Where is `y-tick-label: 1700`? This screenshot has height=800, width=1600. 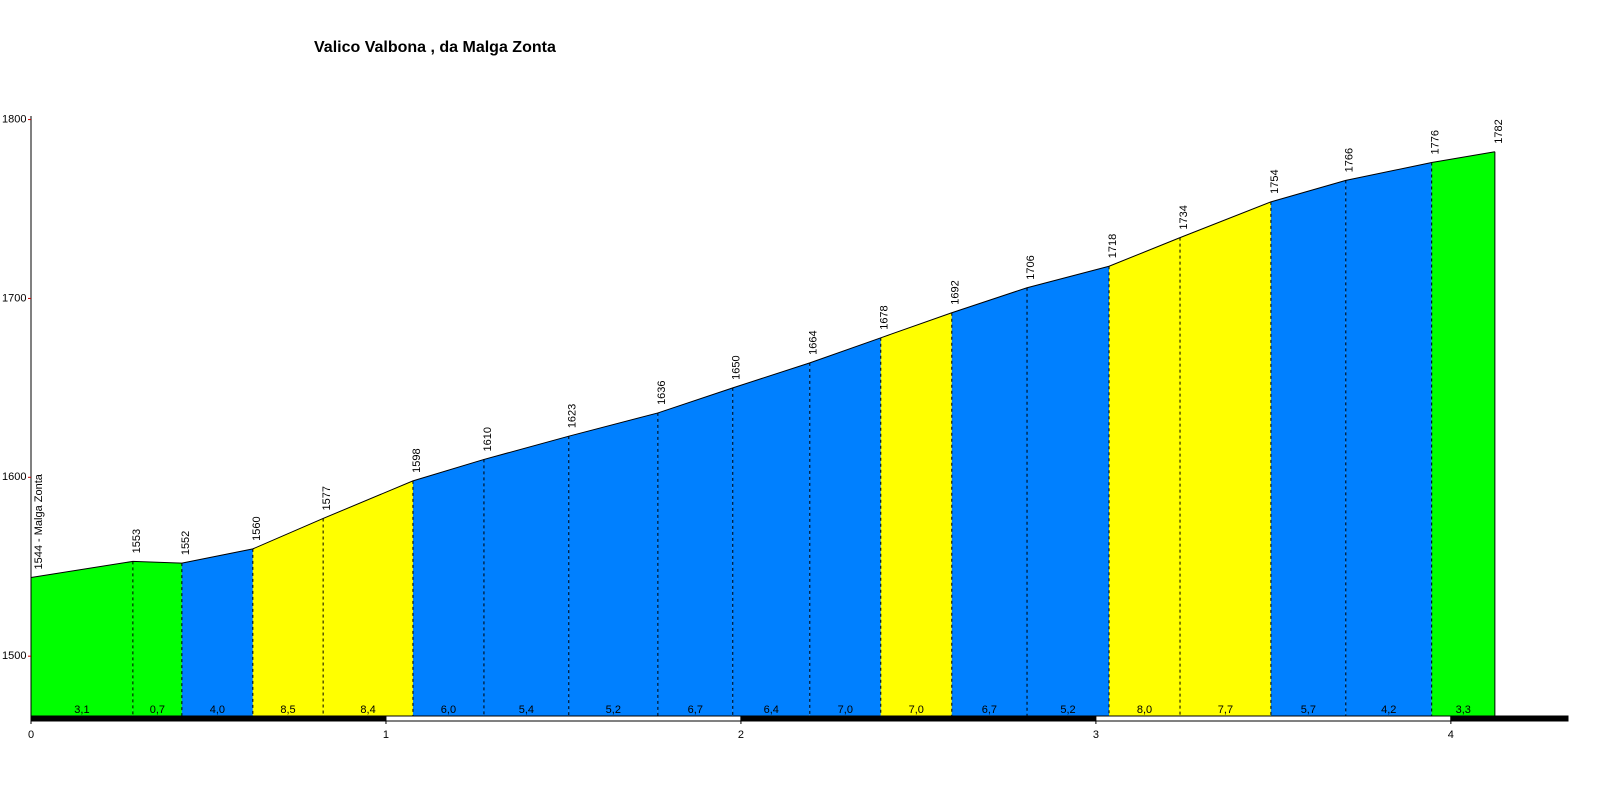
y-tick-label: 1700 is located at coordinates (14, 298).